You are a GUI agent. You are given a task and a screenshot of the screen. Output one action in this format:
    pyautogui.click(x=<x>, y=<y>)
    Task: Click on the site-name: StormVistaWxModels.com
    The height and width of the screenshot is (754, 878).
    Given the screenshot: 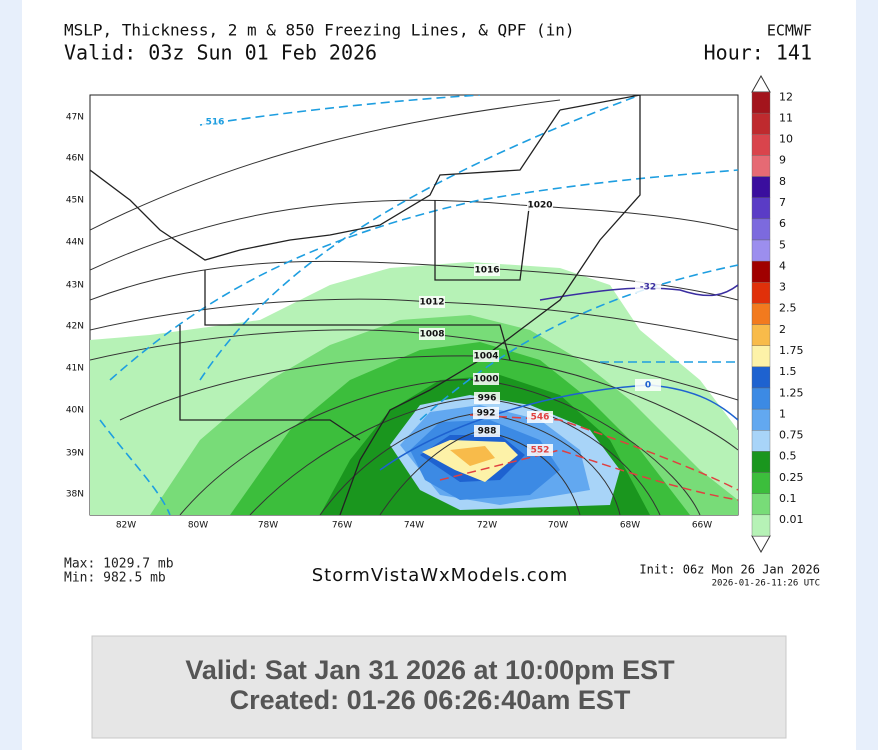 What is the action you would take?
    pyautogui.click(x=440, y=575)
    